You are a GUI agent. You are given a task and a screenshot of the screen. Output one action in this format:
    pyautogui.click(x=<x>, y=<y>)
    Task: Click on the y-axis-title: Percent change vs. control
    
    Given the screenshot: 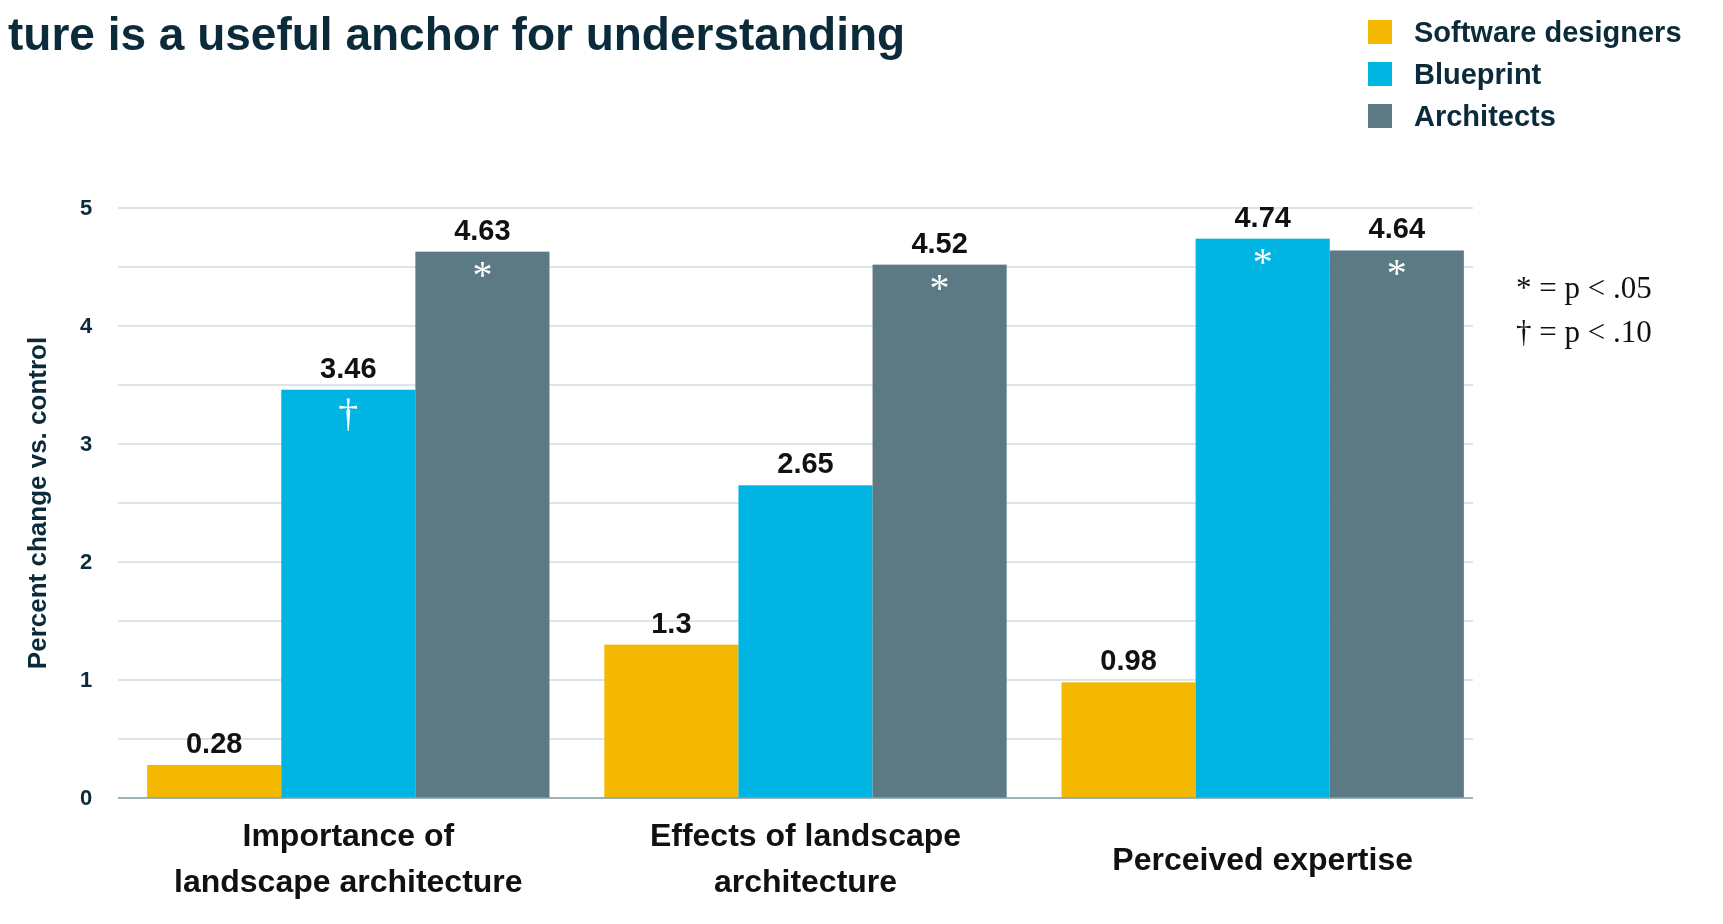 What is the action you would take?
    pyautogui.click(x=37, y=503)
    